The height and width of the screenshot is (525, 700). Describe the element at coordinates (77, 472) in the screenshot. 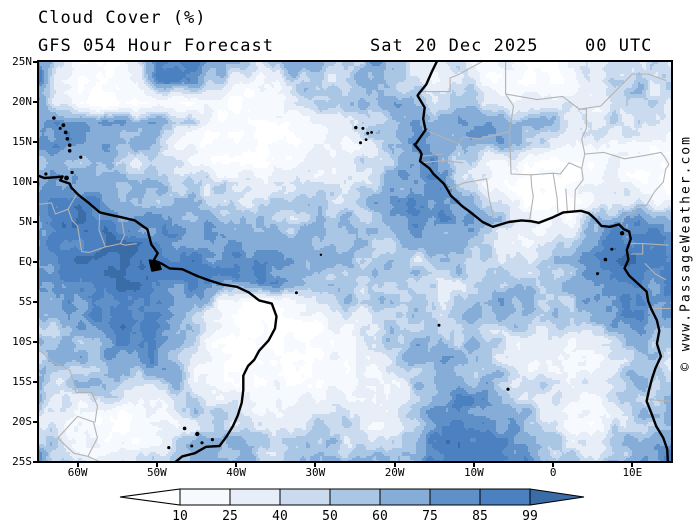

I see `lon-label: 60W` at that location.